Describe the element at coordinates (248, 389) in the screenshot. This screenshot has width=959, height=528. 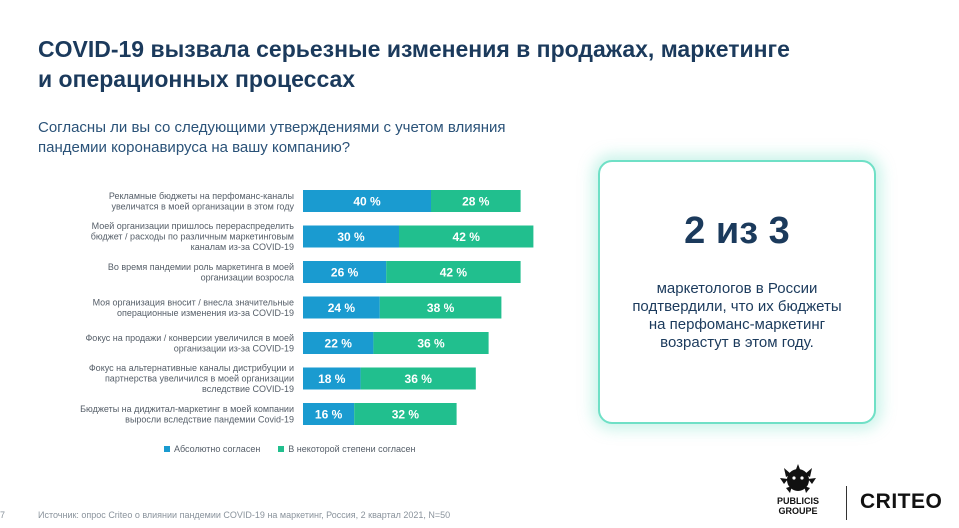
I see `category-label-line: вследствие COVID-19` at that location.